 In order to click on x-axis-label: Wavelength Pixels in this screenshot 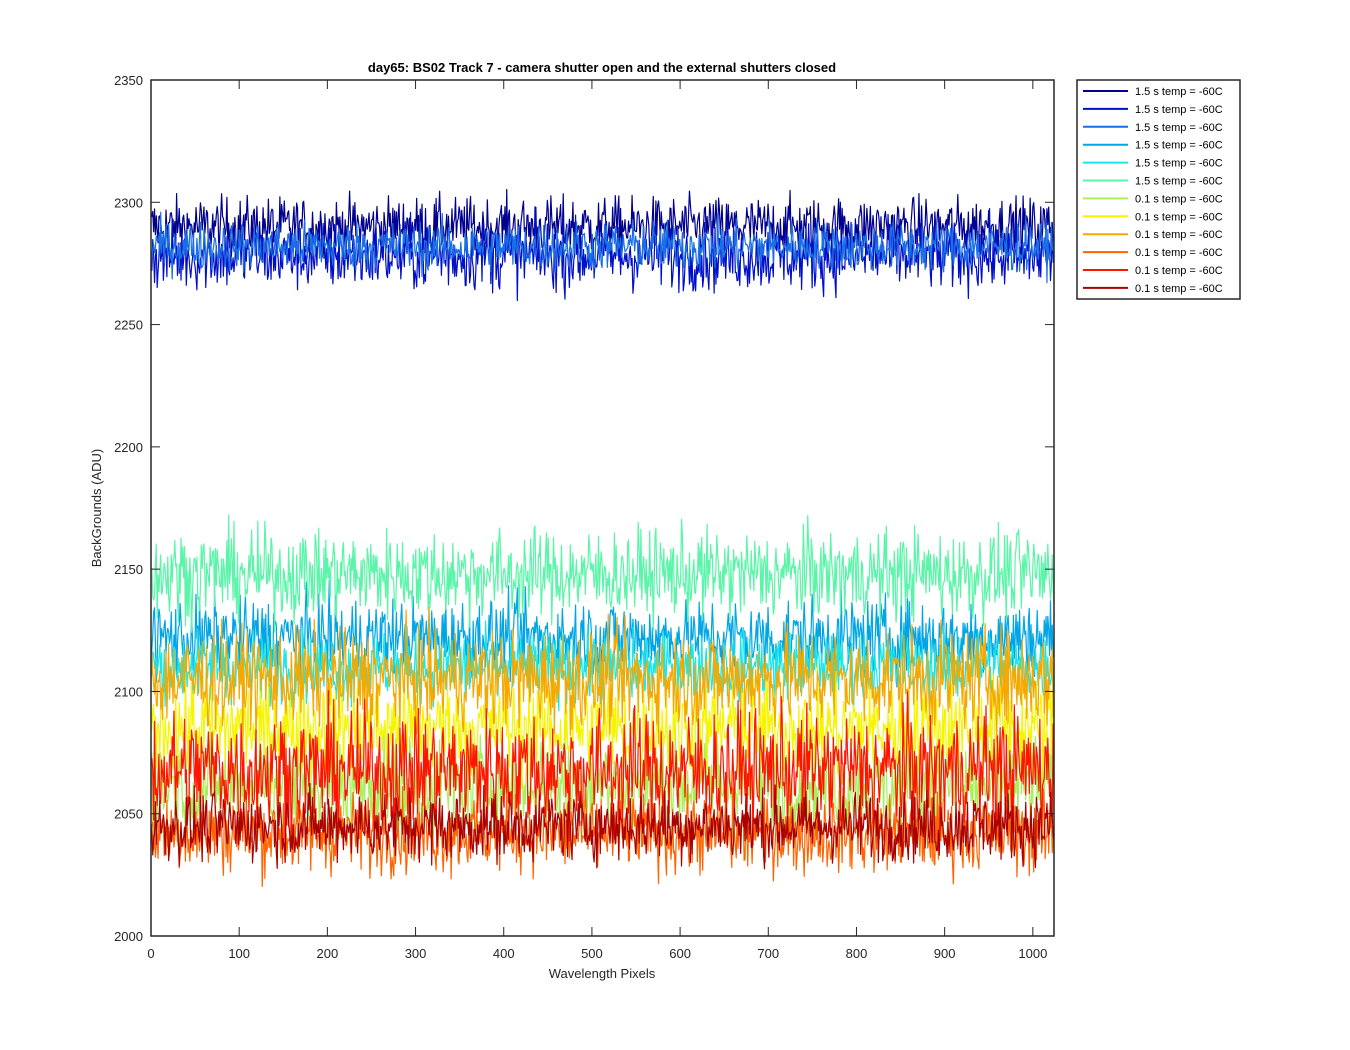, I will do `click(602, 973)`.